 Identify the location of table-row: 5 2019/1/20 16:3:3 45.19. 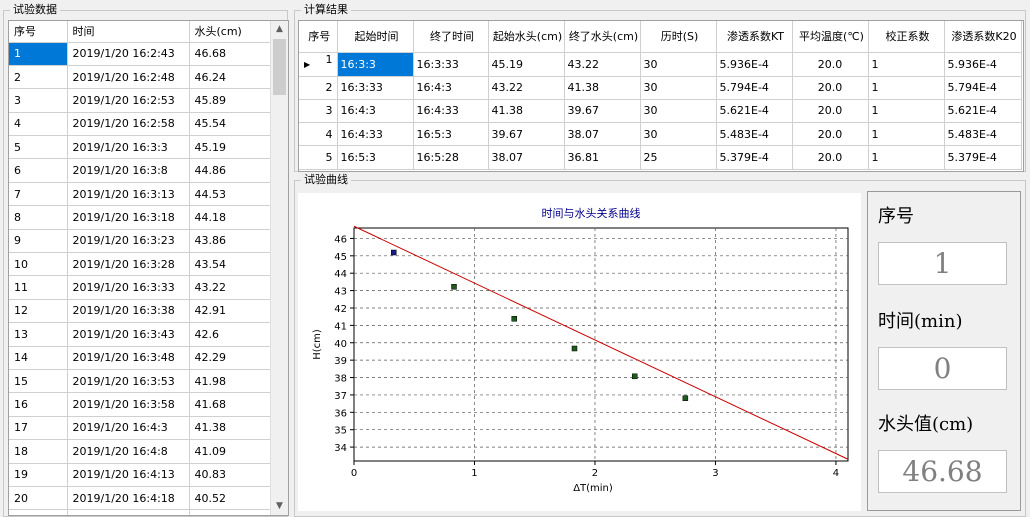
(140, 147).